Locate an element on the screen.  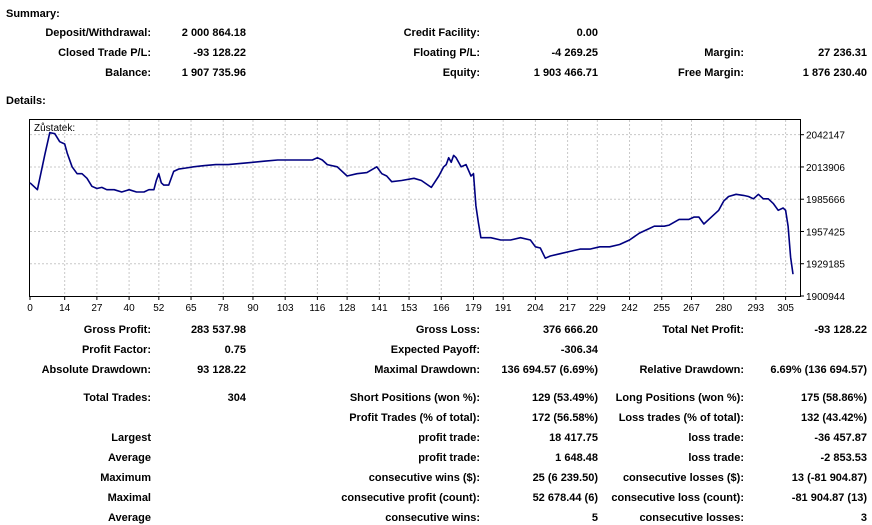
x-tick-label: 153 is located at coordinates (409, 308).